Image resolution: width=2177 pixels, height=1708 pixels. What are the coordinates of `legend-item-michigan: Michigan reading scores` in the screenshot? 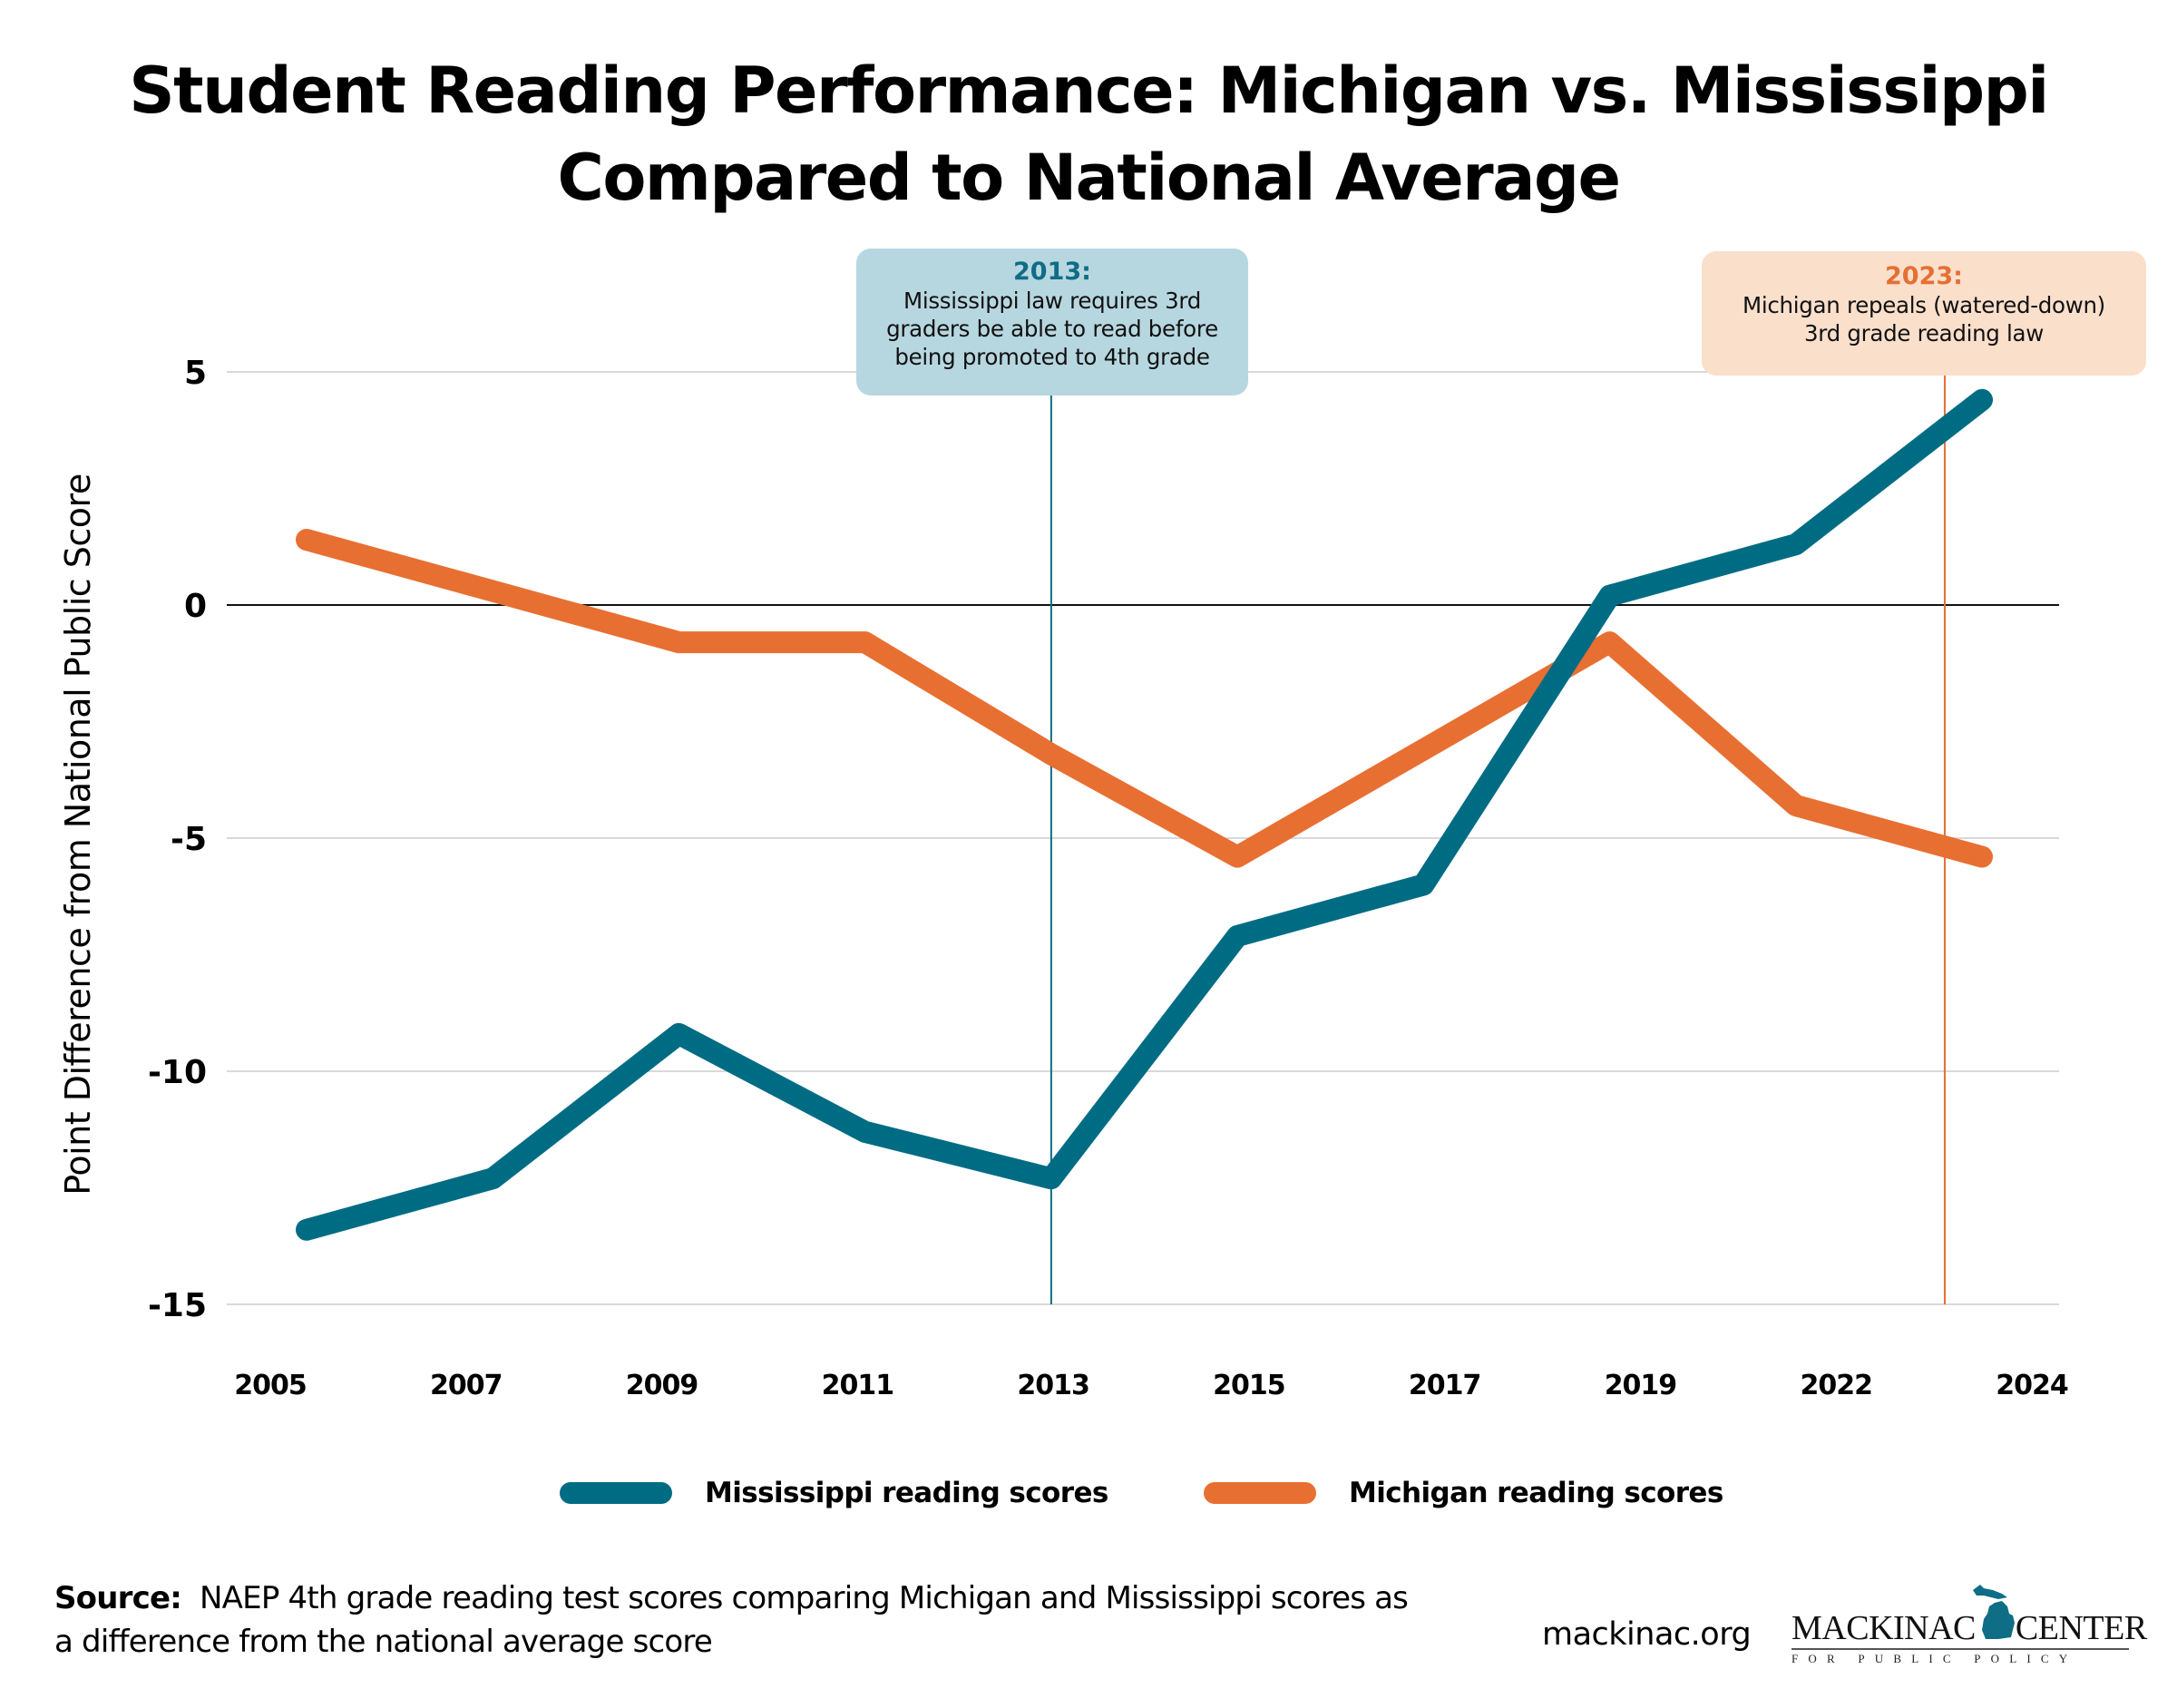 It's located at (1463, 1493).